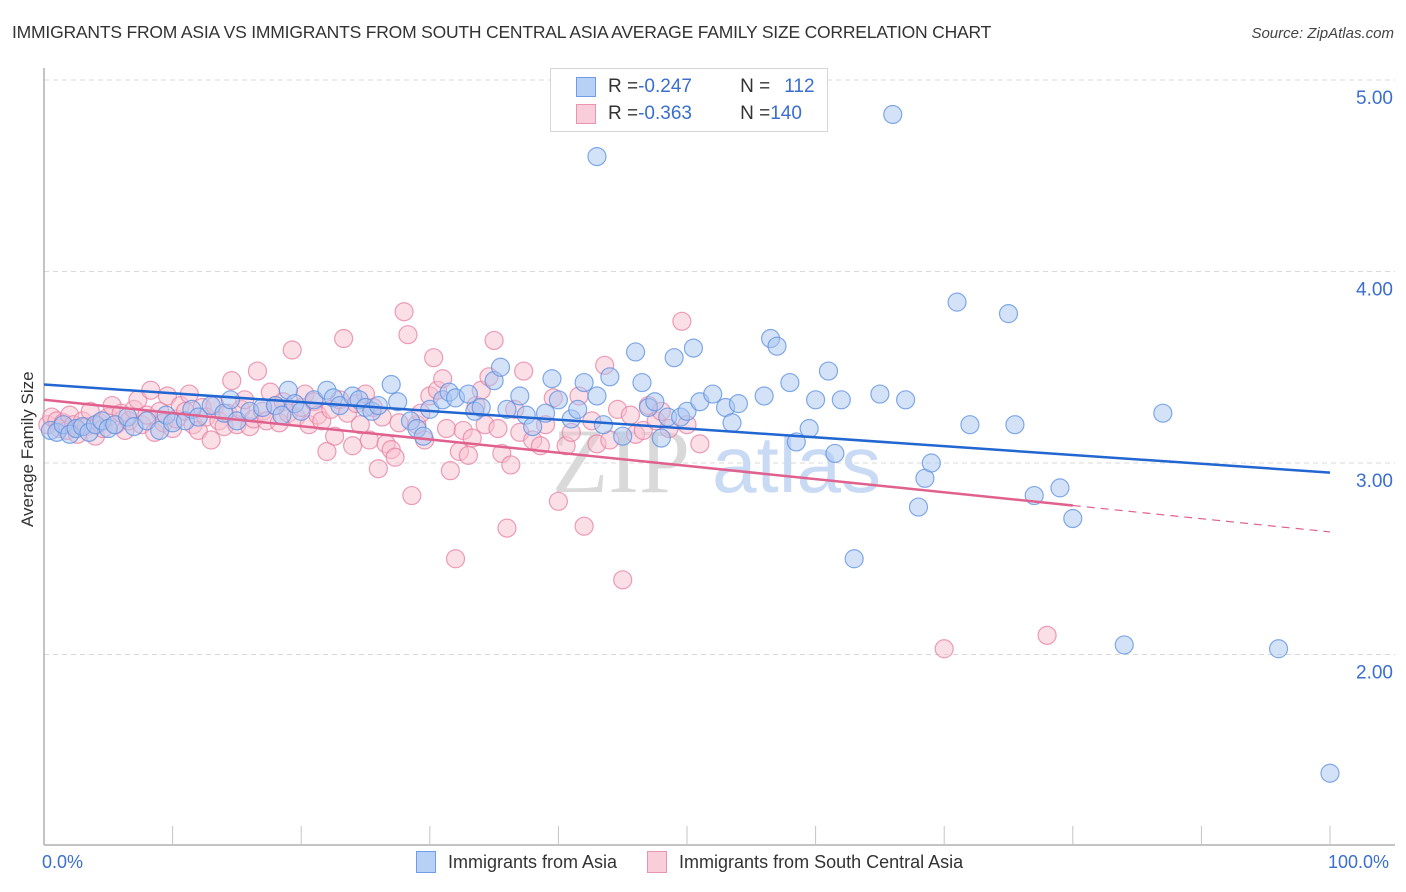 This screenshot has height=892, width=1406. What do you see at coordinates (821, 861) in the screenshot?
I see `legend-label-sca: Immigrants from South Central Asia` at bounding box center [821, 861].